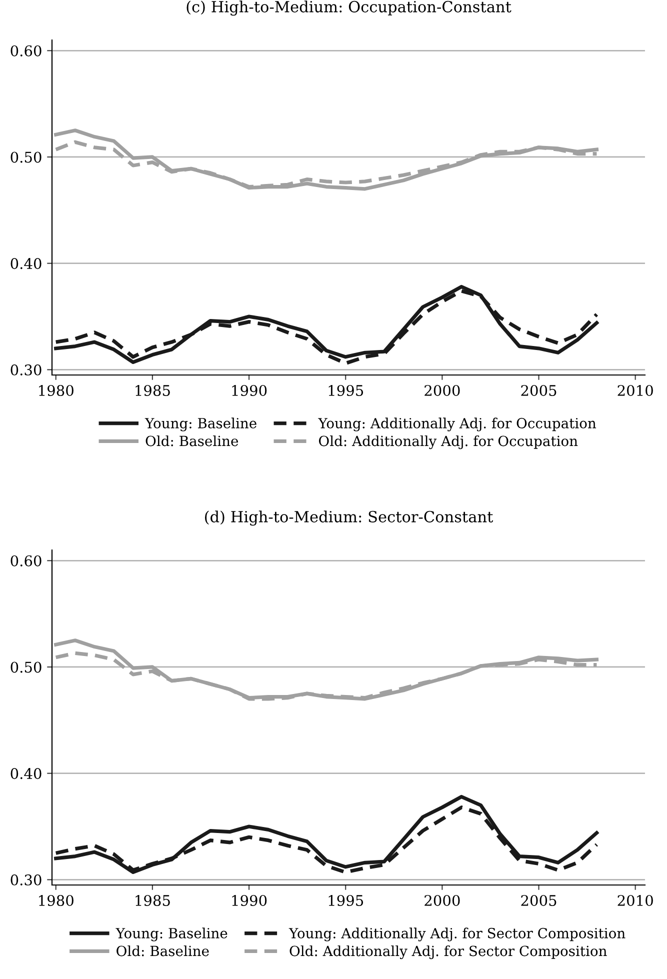  What do you see at coordinates (457, 425) in the screenshot?
I see `legend-label: Young: Additionally Adj. for Occupation` at bounding box center [457, 425].